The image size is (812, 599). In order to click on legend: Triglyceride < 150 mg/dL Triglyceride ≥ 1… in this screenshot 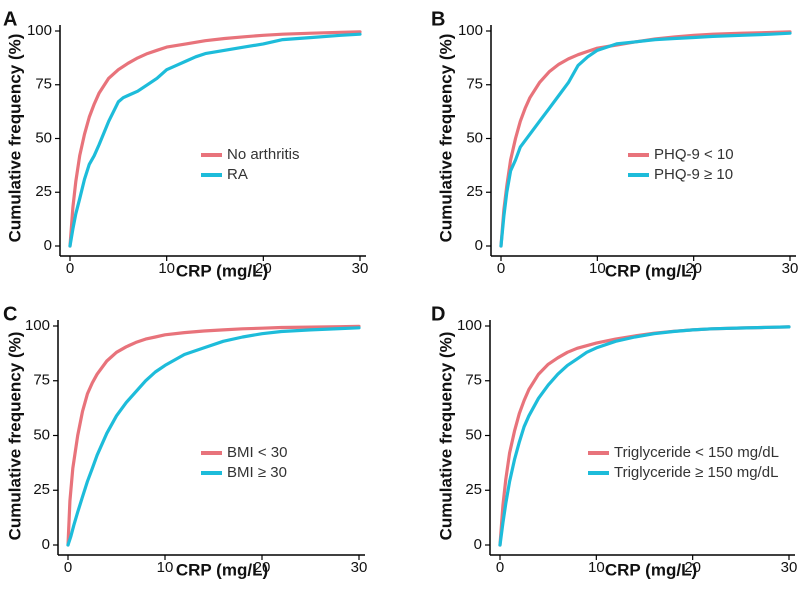, I will do `click(683, 462)`.